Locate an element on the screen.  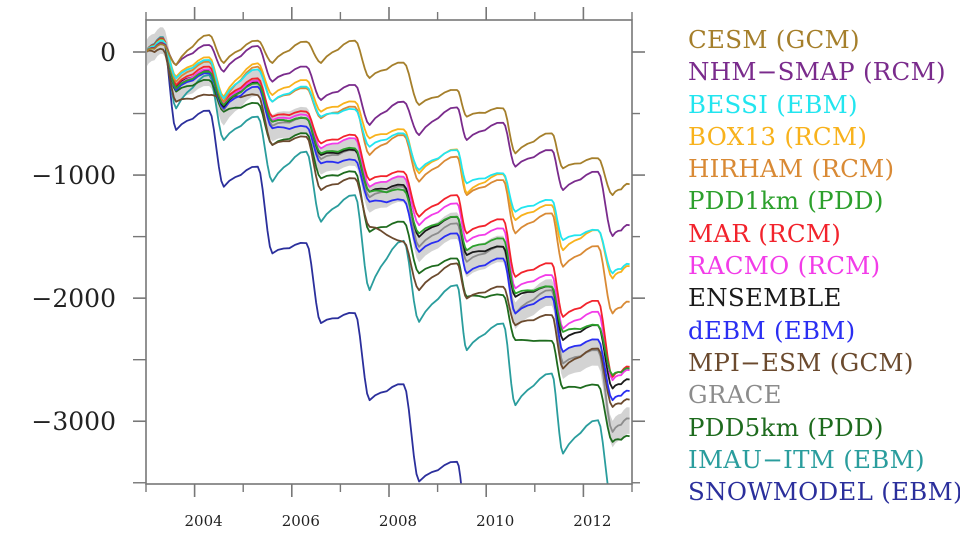
legend-entry: MAR (RCM) is located at coordinates (765, 233).